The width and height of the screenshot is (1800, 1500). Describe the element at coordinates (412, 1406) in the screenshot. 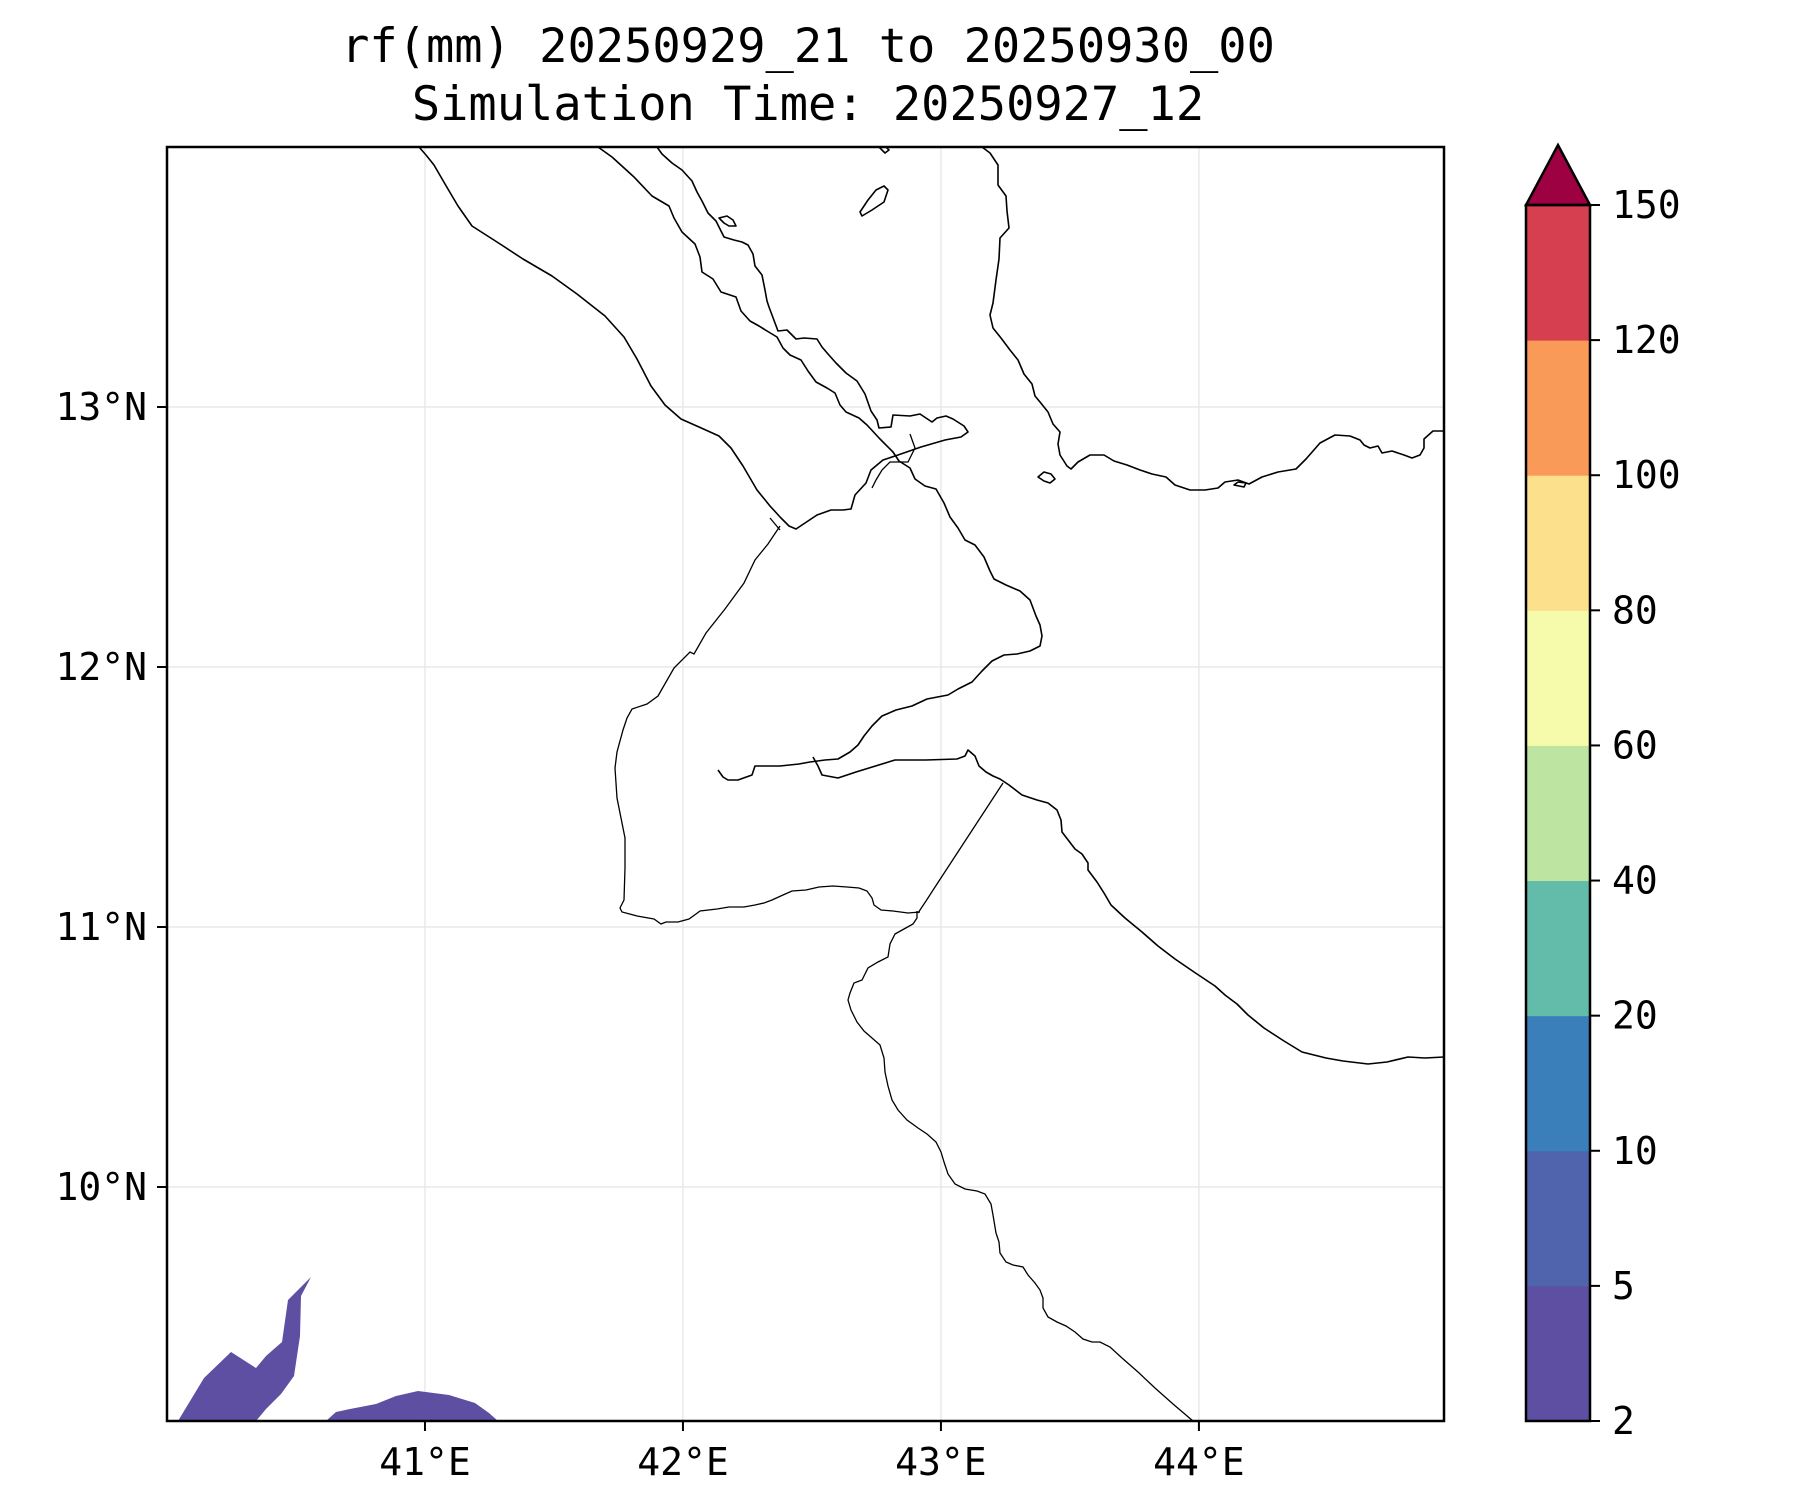

I see `rainfall-area-south` at that location.